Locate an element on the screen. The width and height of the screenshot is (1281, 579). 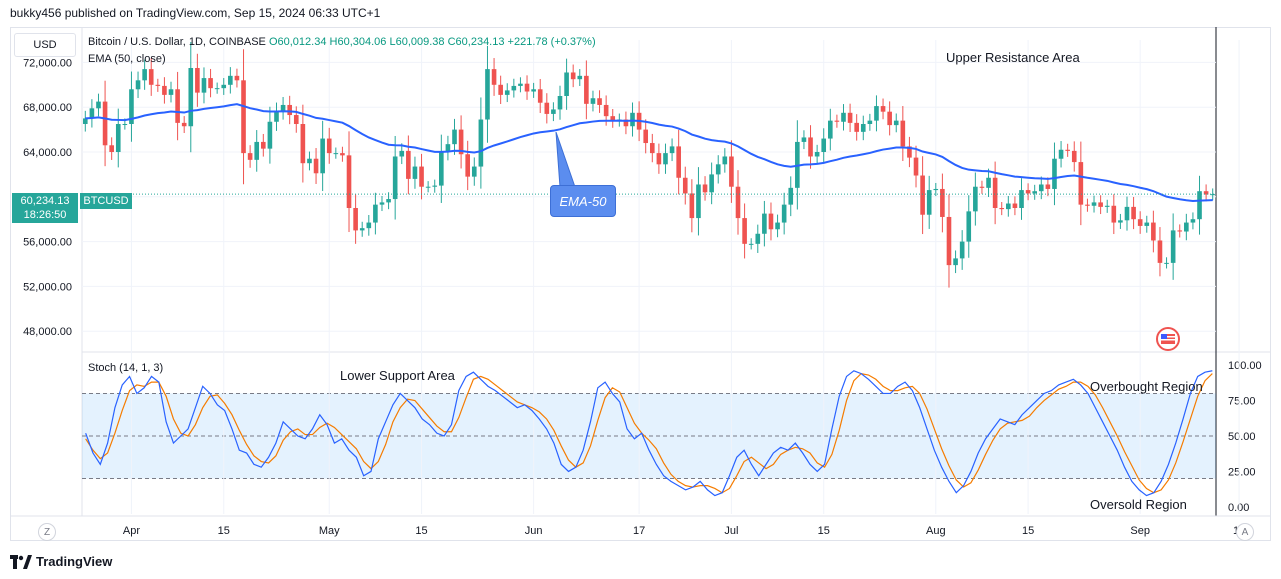
price-tick-label: 64,000.00 is located at coordinates (47, 153).